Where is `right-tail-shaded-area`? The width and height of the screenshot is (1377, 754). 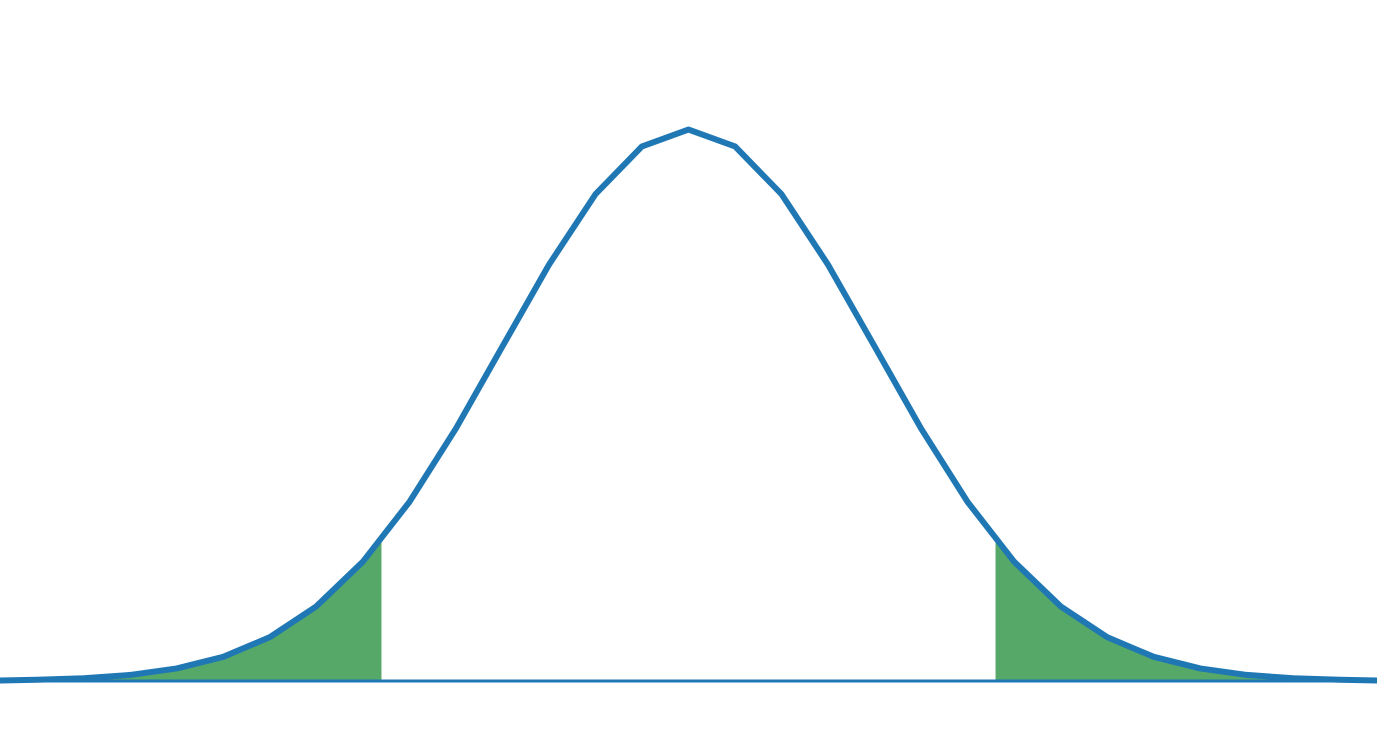
right-tail-shaded-area is located at coordinates (1186, 610).